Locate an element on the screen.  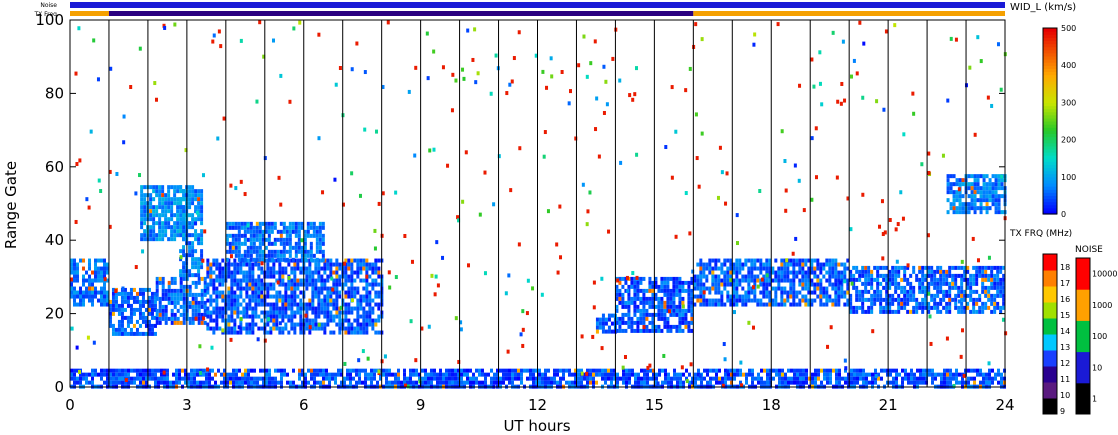
y-tick-label: 100 is located at coordinates (49, 20).